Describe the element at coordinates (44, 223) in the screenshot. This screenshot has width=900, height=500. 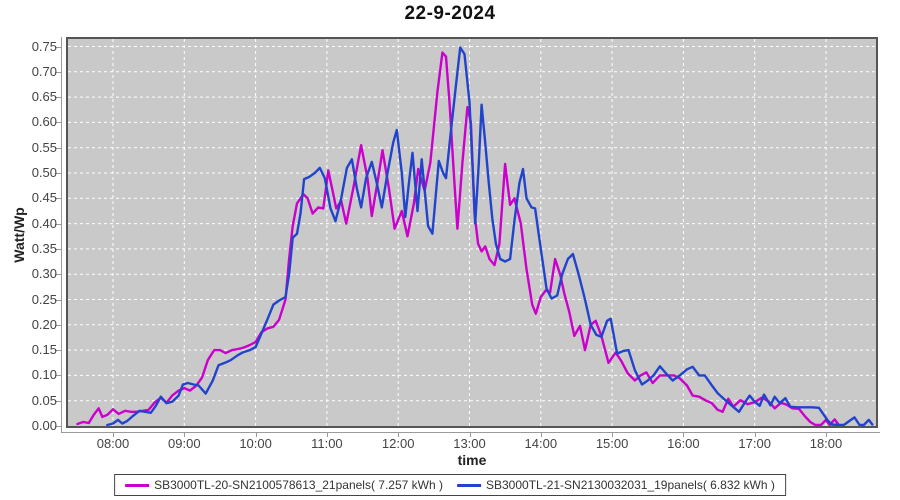
I see `y-tick-label: 0.40` at that location.